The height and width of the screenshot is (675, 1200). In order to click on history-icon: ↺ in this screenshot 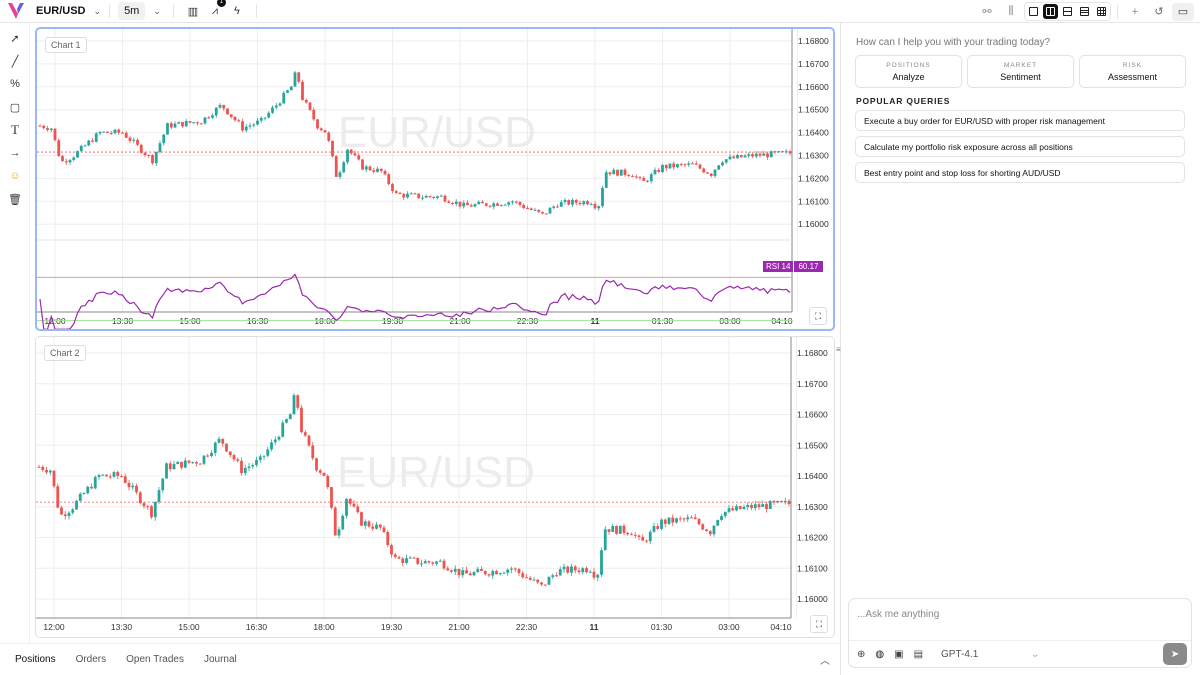, I will do `click(1159, 12)`.